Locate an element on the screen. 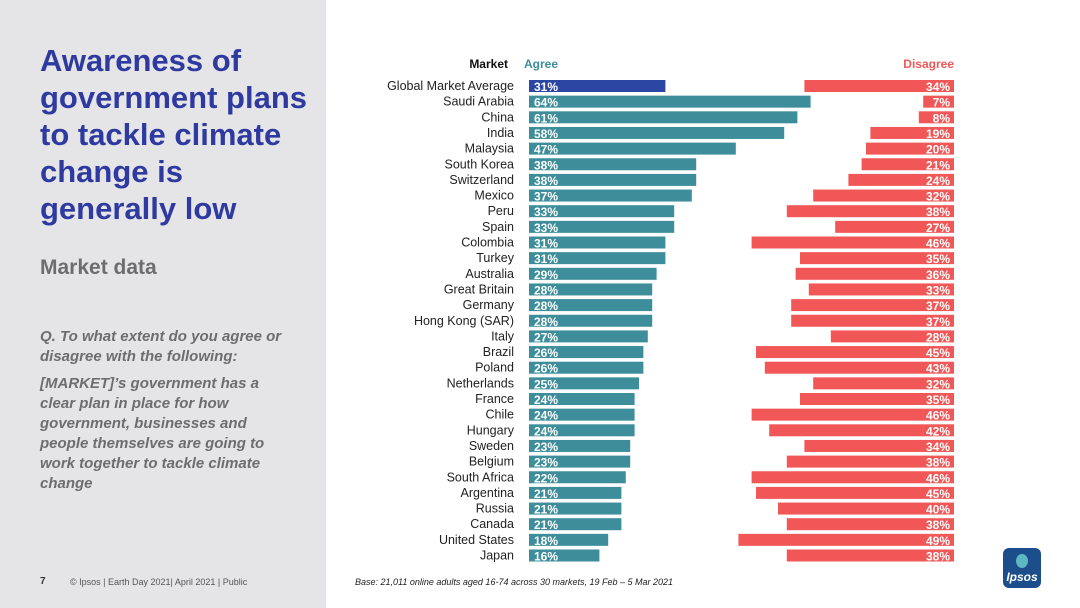  agree-bar-germany is located at coordinates (591, 305).